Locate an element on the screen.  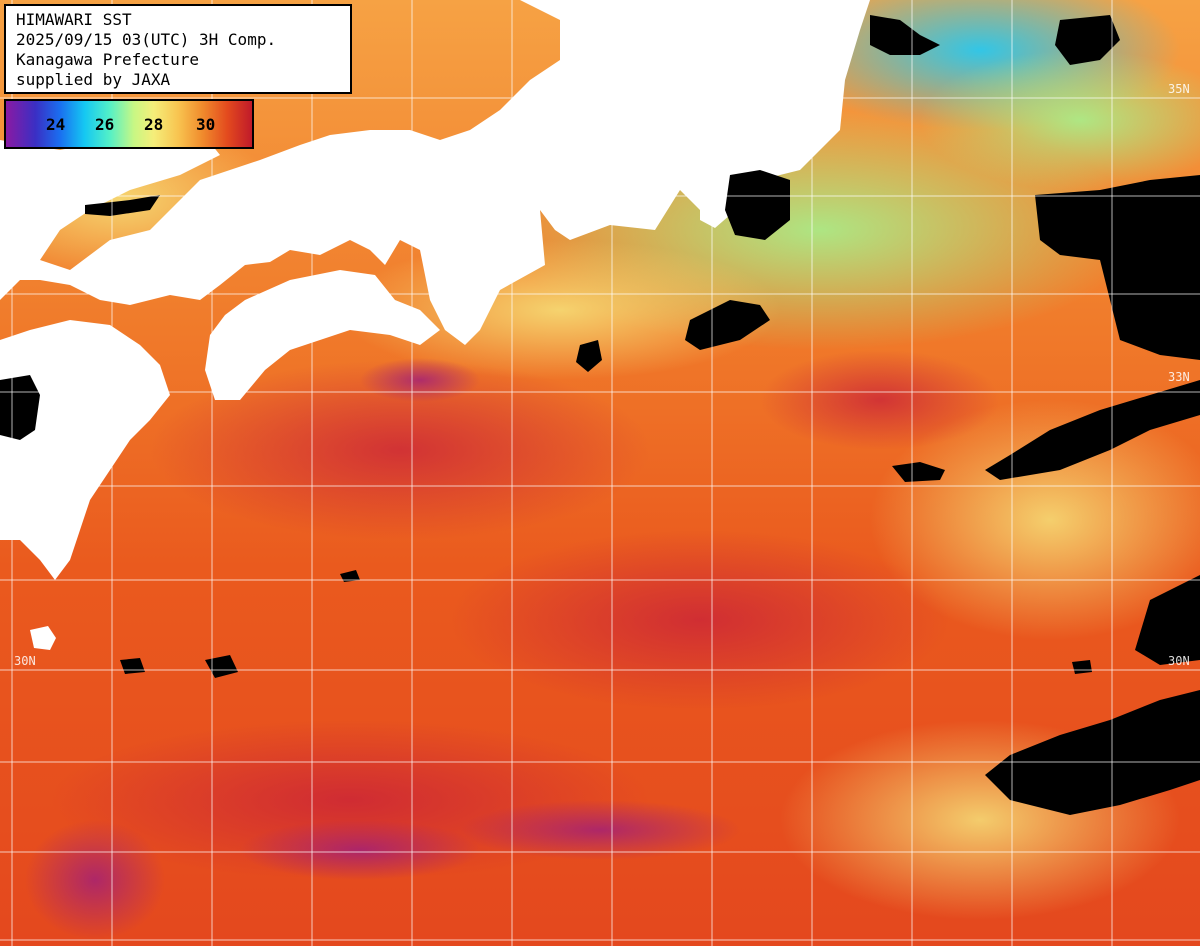
title-credit: supplied by JAXA is located at coordinates (93, 79).